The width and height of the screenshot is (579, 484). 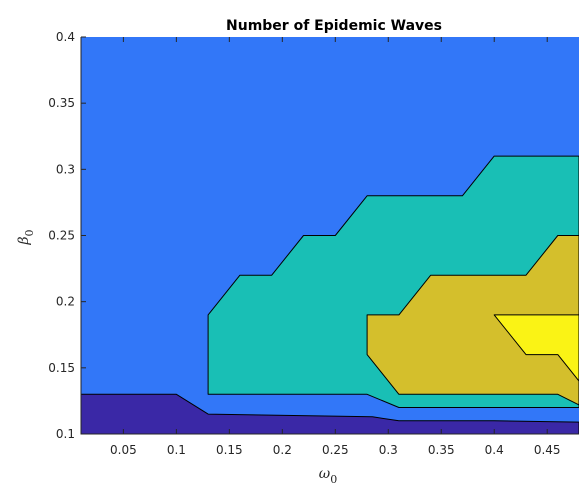 What do you see at coordinates (282, 450) in the screenshot?
I see `x-tick-label: 0.2` at bounding box center [282, 450].